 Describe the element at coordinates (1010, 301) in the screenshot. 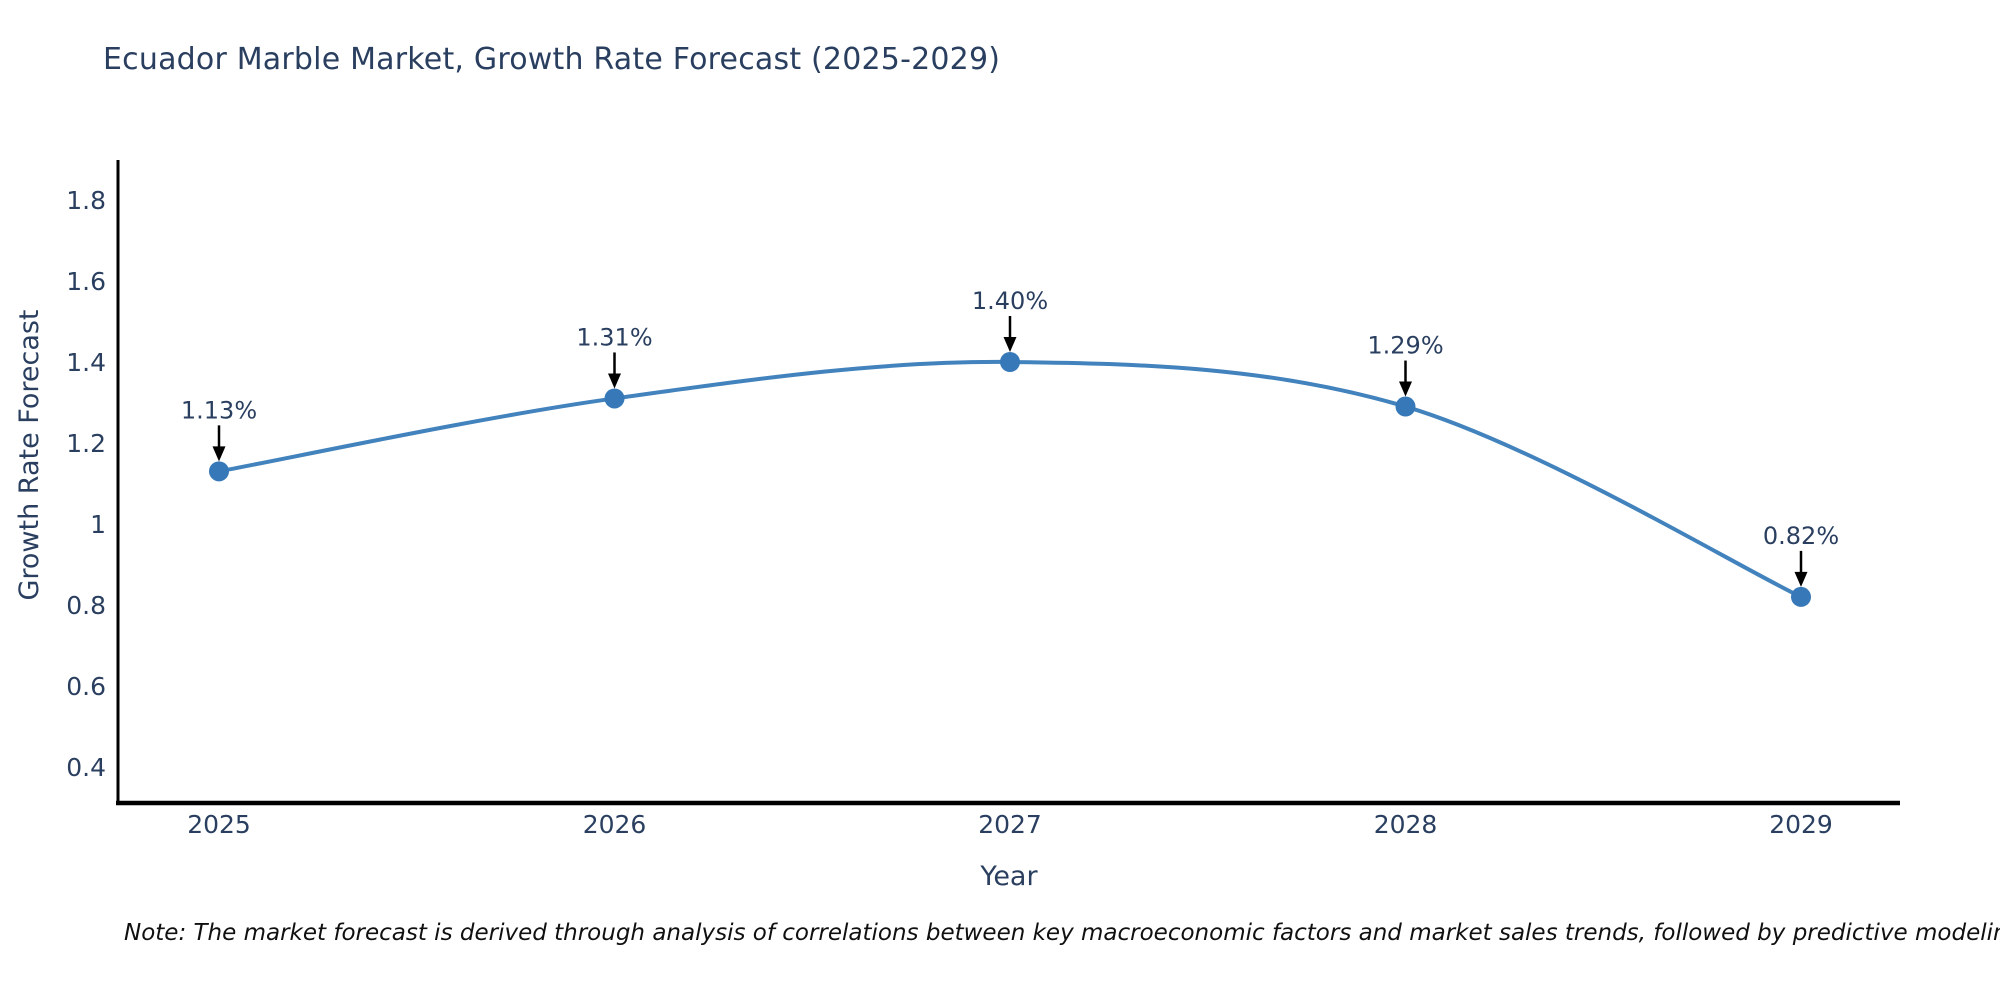

I see `annotation-label: 1.40%` at that location.